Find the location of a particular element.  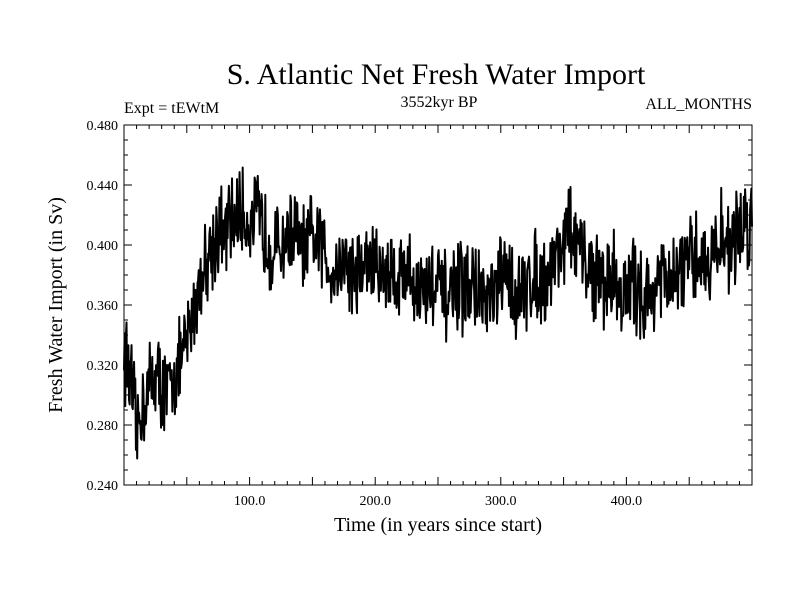

chart-subtitle-left: Expt = tEWtM is located at coordinates (171, 108).